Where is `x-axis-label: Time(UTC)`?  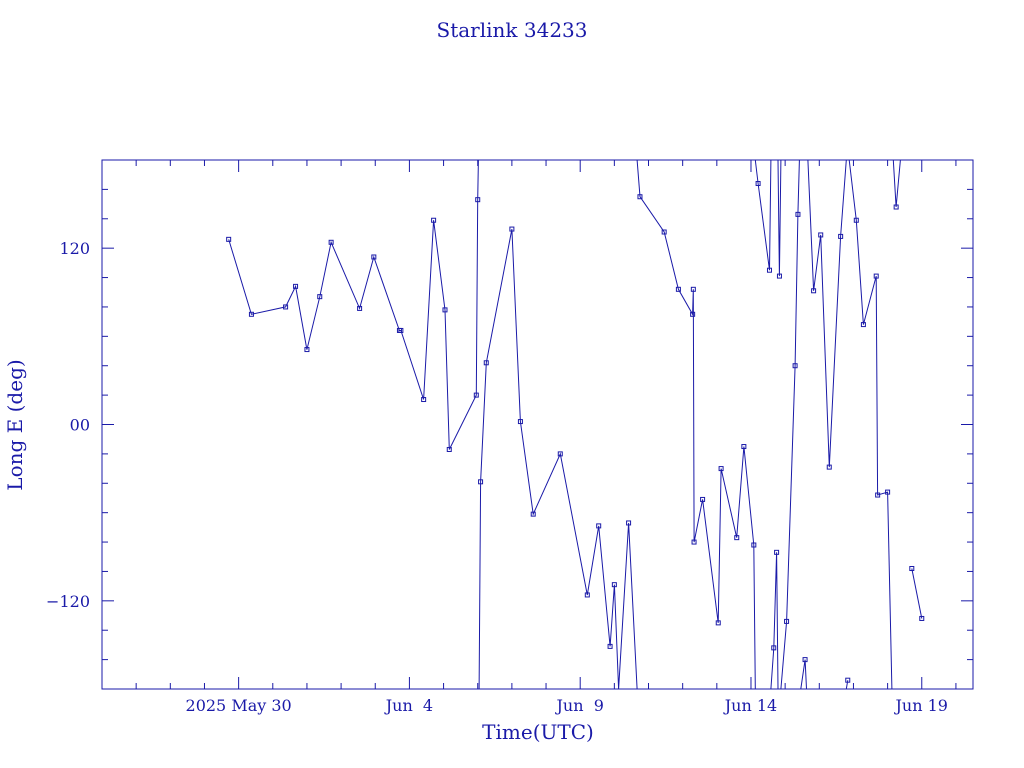
x-axis-label: Time(UTC) is located at coordinates (538, 732).